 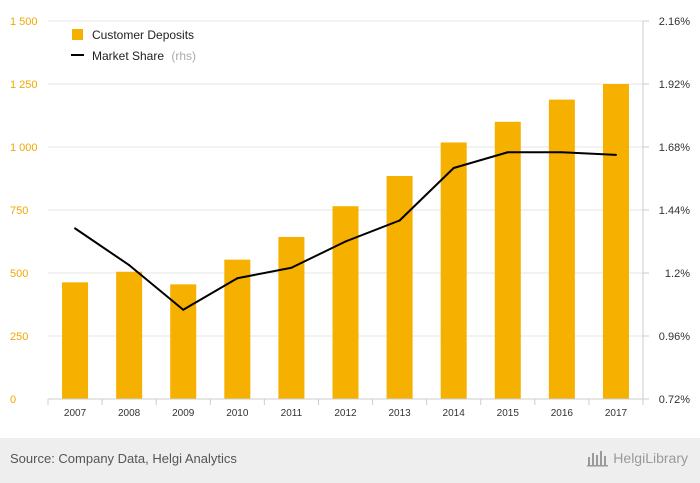 I want to click on left-axis: 0 250 500 750 1 000 1 250 1 500, so click(x=24, y=211).